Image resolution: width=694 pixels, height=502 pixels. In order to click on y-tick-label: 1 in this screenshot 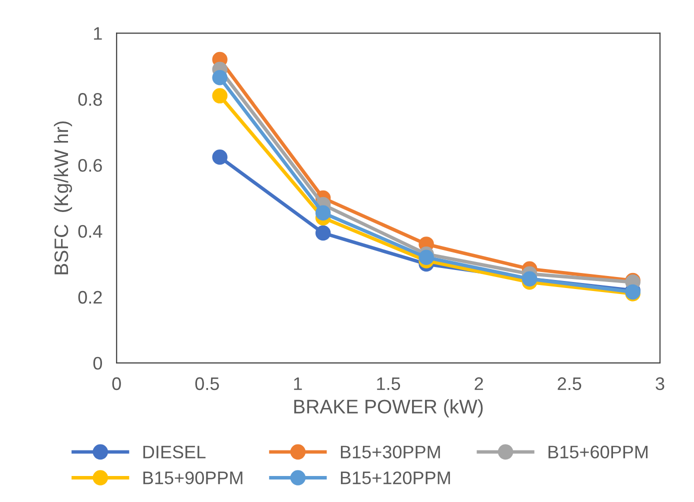, I will do `click(98, 33)`.